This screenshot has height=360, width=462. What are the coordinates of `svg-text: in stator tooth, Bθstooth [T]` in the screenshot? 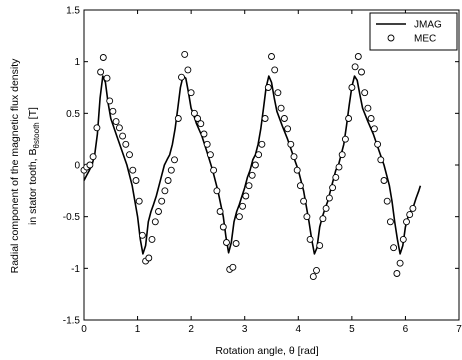 It's located at (34, 166).